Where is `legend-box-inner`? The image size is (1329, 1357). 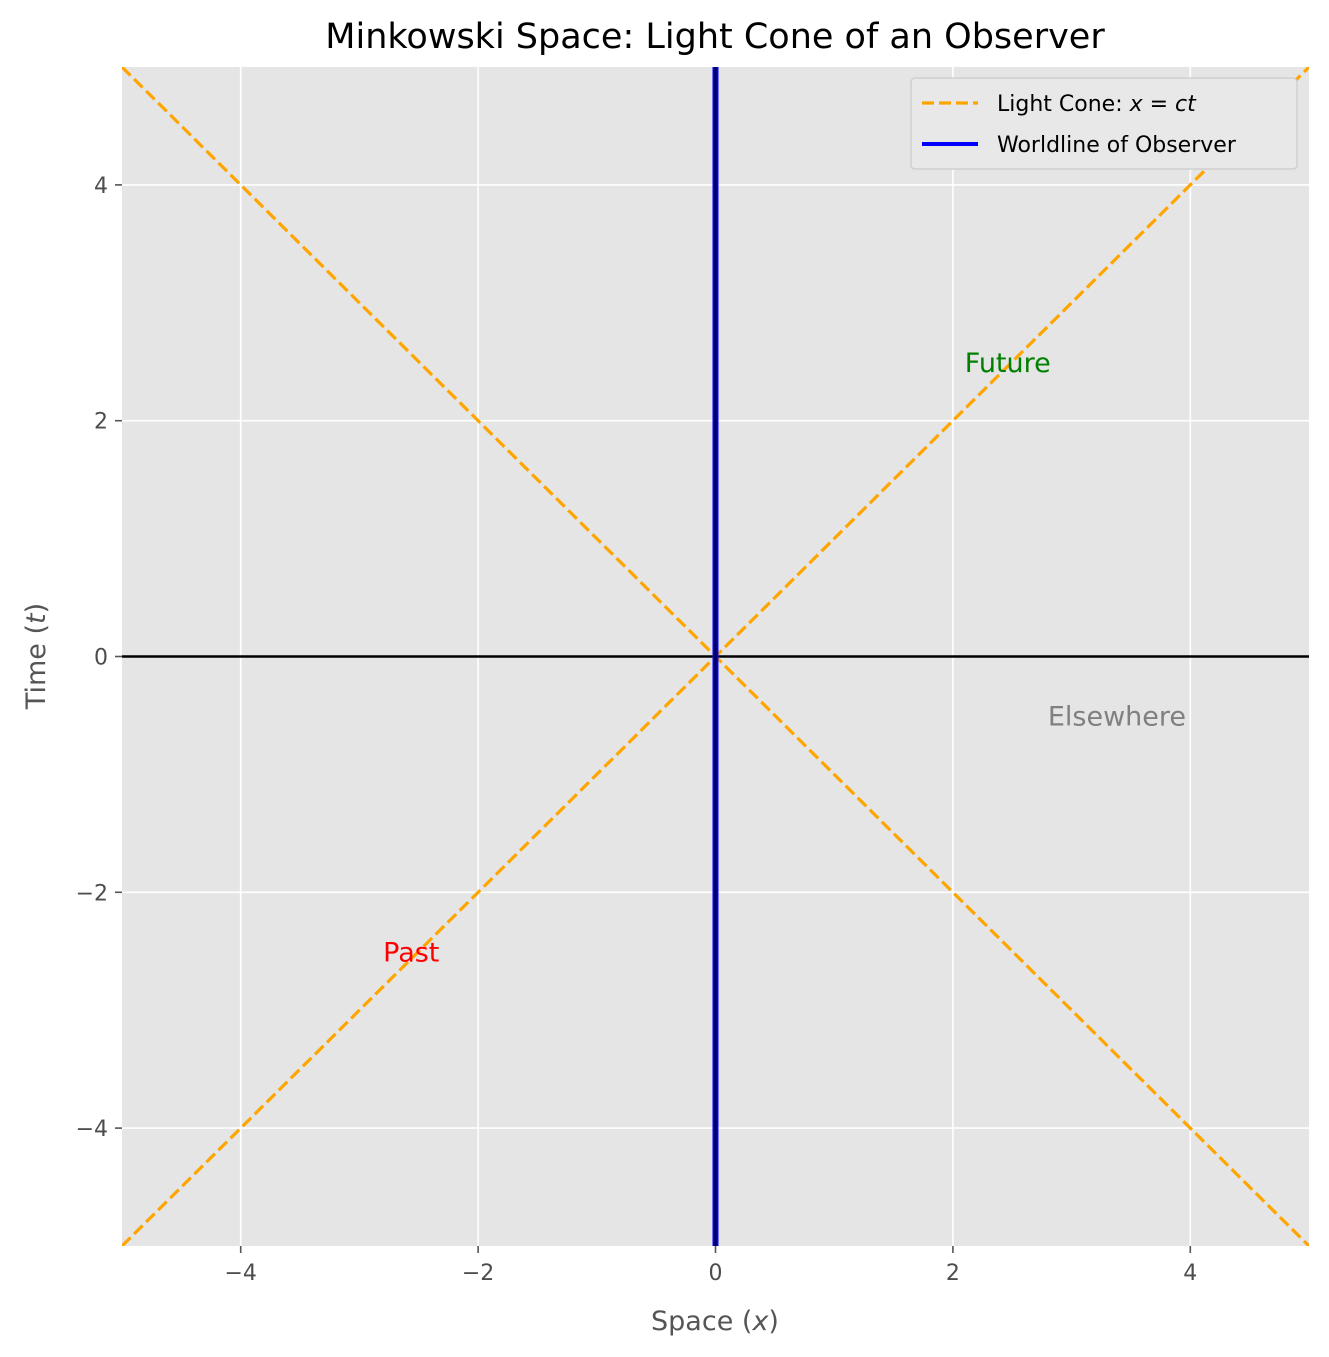 legend-box-inner is located at coordinates (1104, 123).